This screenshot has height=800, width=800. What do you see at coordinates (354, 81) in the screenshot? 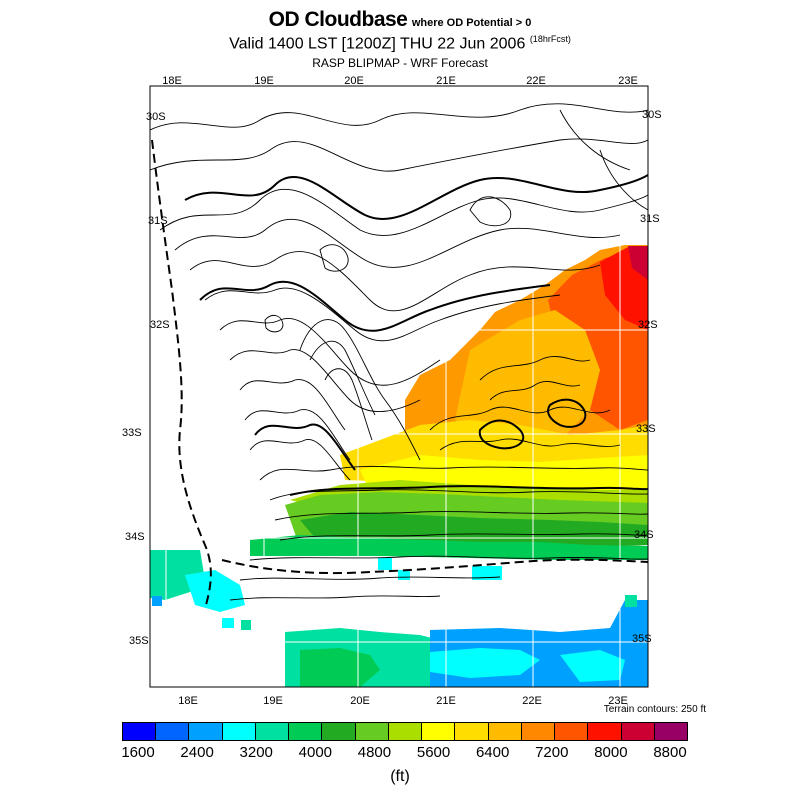
I see `lon-label-top: 20E` at bounding box center [354, 81].